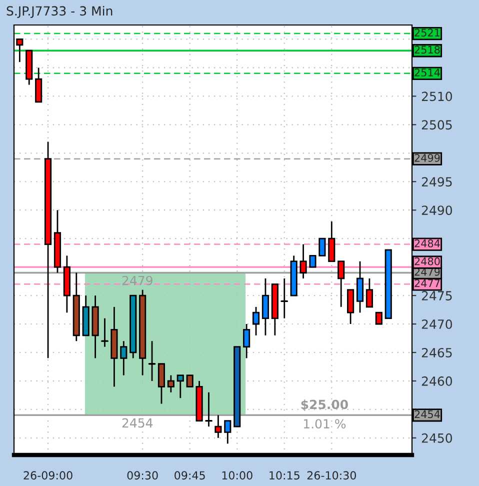 The height and width of the screenshot is (486, 479). What do you see at coordinates (437, 182) in the screenshot?
I see `y-tick-label: 2495` at bounding box center [437, 182].